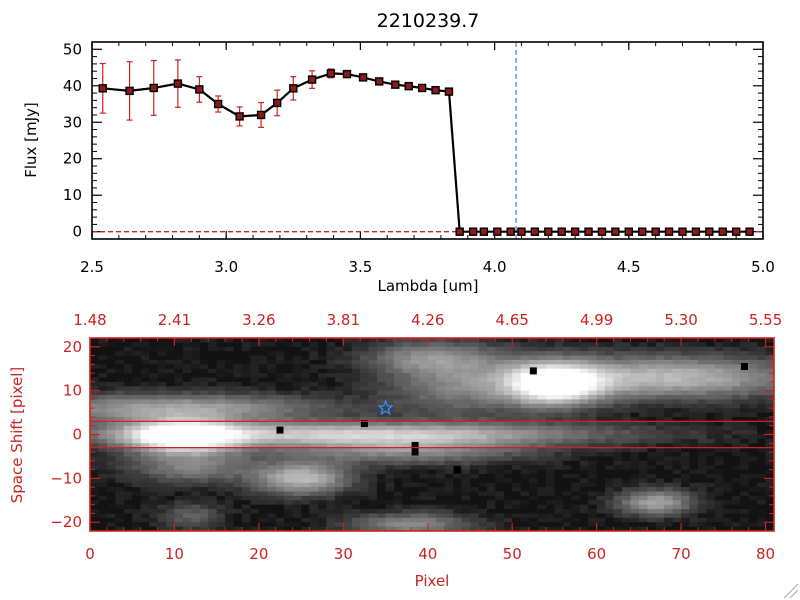 The image size is (800, 600). I want to click on resize-grip-icon, so click(791, 591).